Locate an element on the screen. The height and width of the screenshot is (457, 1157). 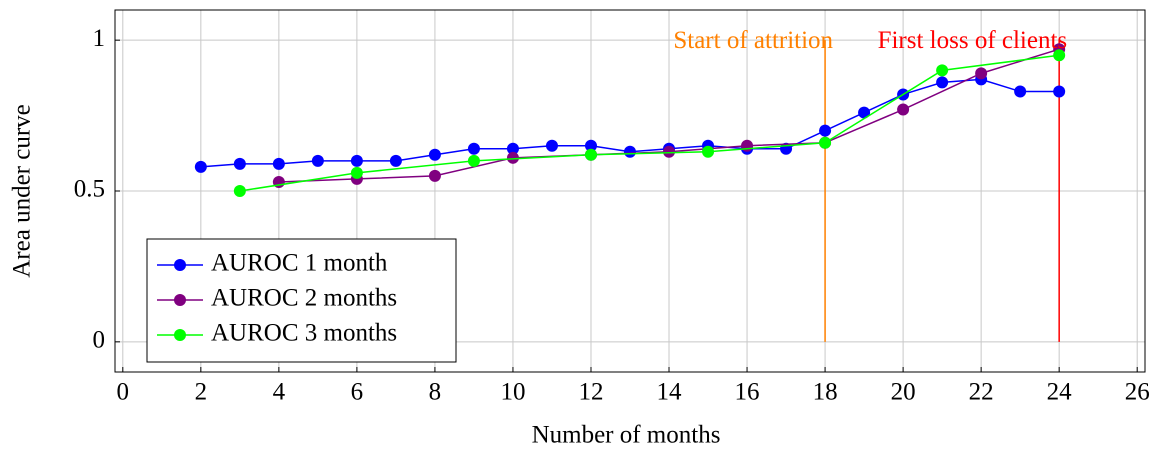
y-tick-label: 1 is located at coordinates (99, 38).